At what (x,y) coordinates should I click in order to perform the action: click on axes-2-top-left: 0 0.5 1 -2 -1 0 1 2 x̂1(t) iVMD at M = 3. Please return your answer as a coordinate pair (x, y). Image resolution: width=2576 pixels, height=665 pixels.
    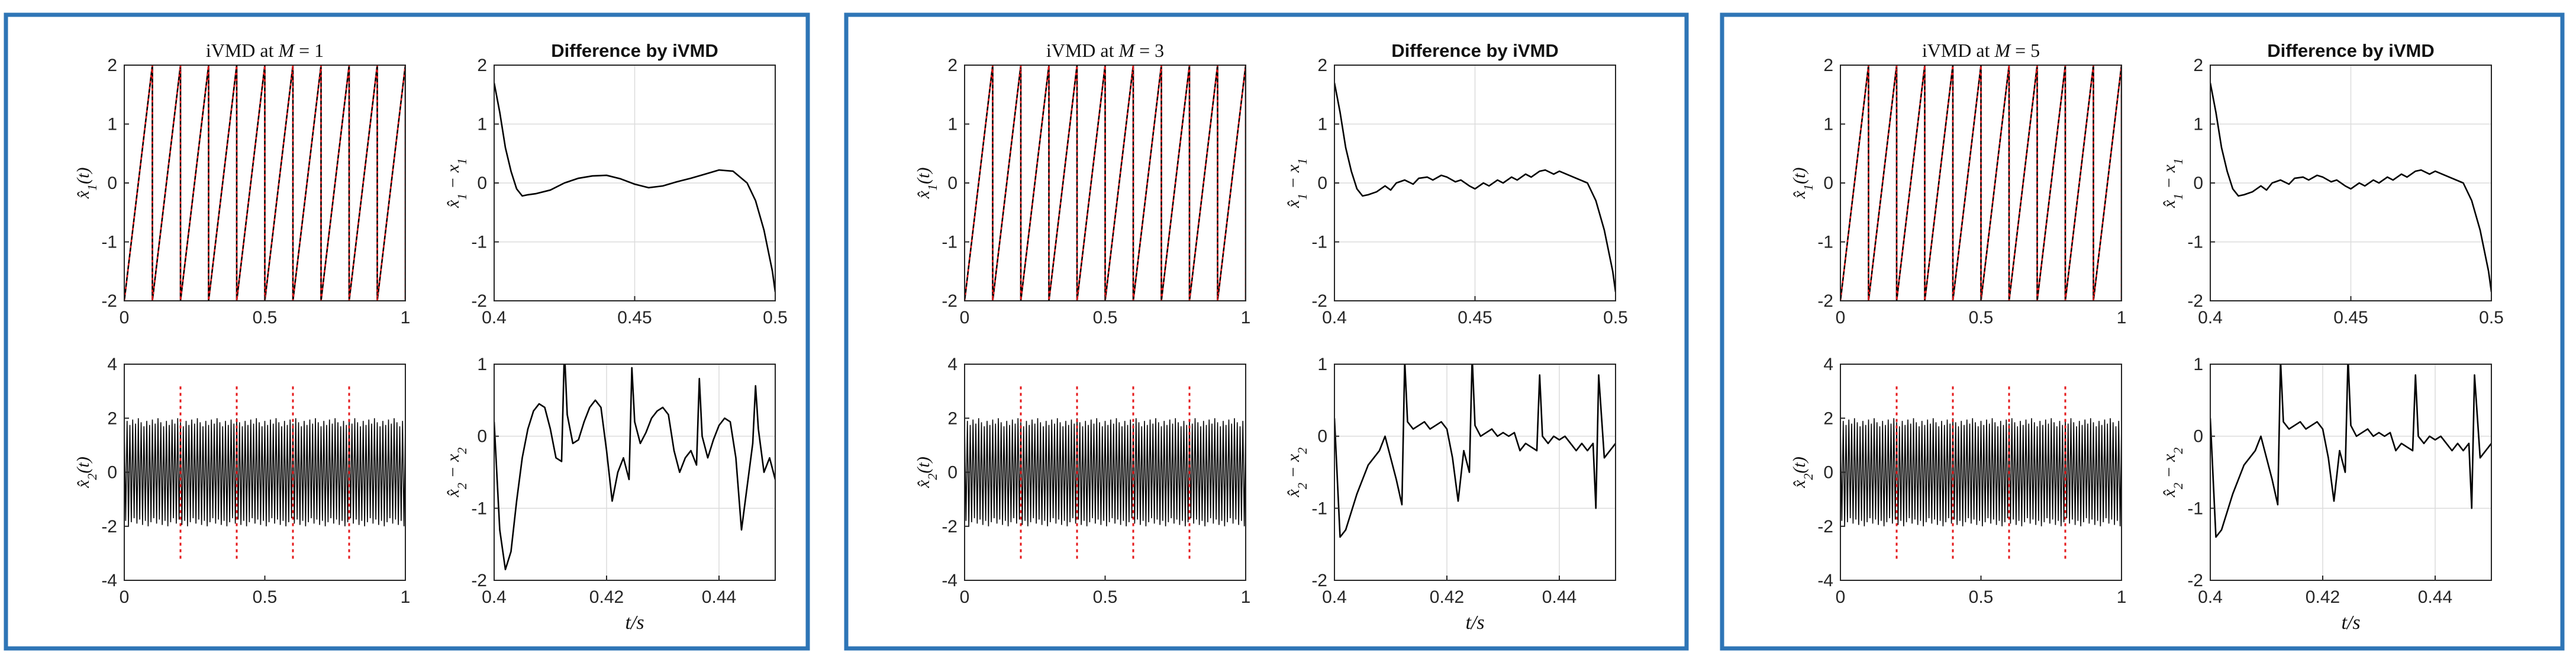
    Looking at the image, I should click on (1082, 183).